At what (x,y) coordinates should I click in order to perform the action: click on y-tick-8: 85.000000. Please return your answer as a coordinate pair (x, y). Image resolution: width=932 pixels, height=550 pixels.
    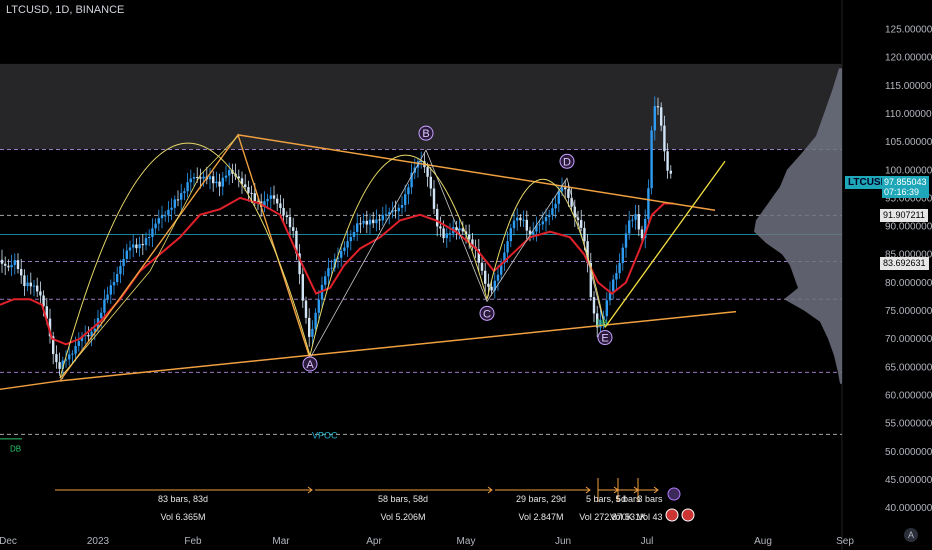
    Looking at the image, I should click on (908, 255).